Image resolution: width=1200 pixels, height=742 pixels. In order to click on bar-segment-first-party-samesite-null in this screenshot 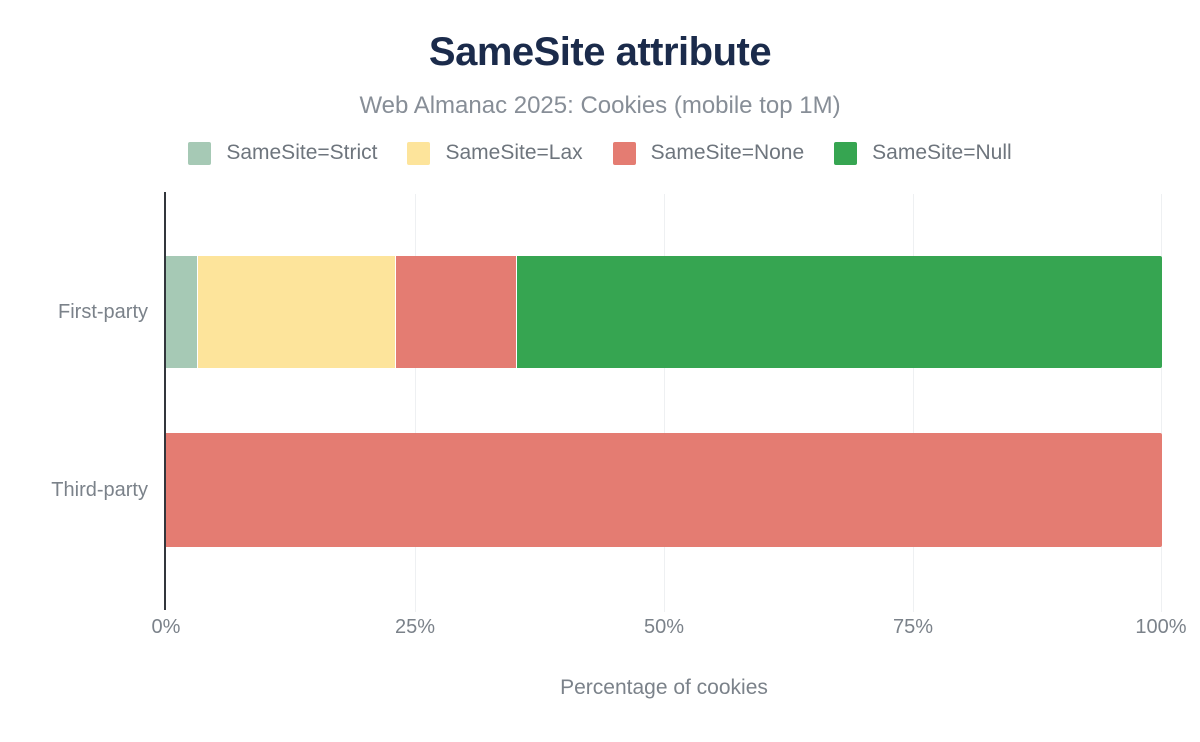, I will do `click(839, 312)`.